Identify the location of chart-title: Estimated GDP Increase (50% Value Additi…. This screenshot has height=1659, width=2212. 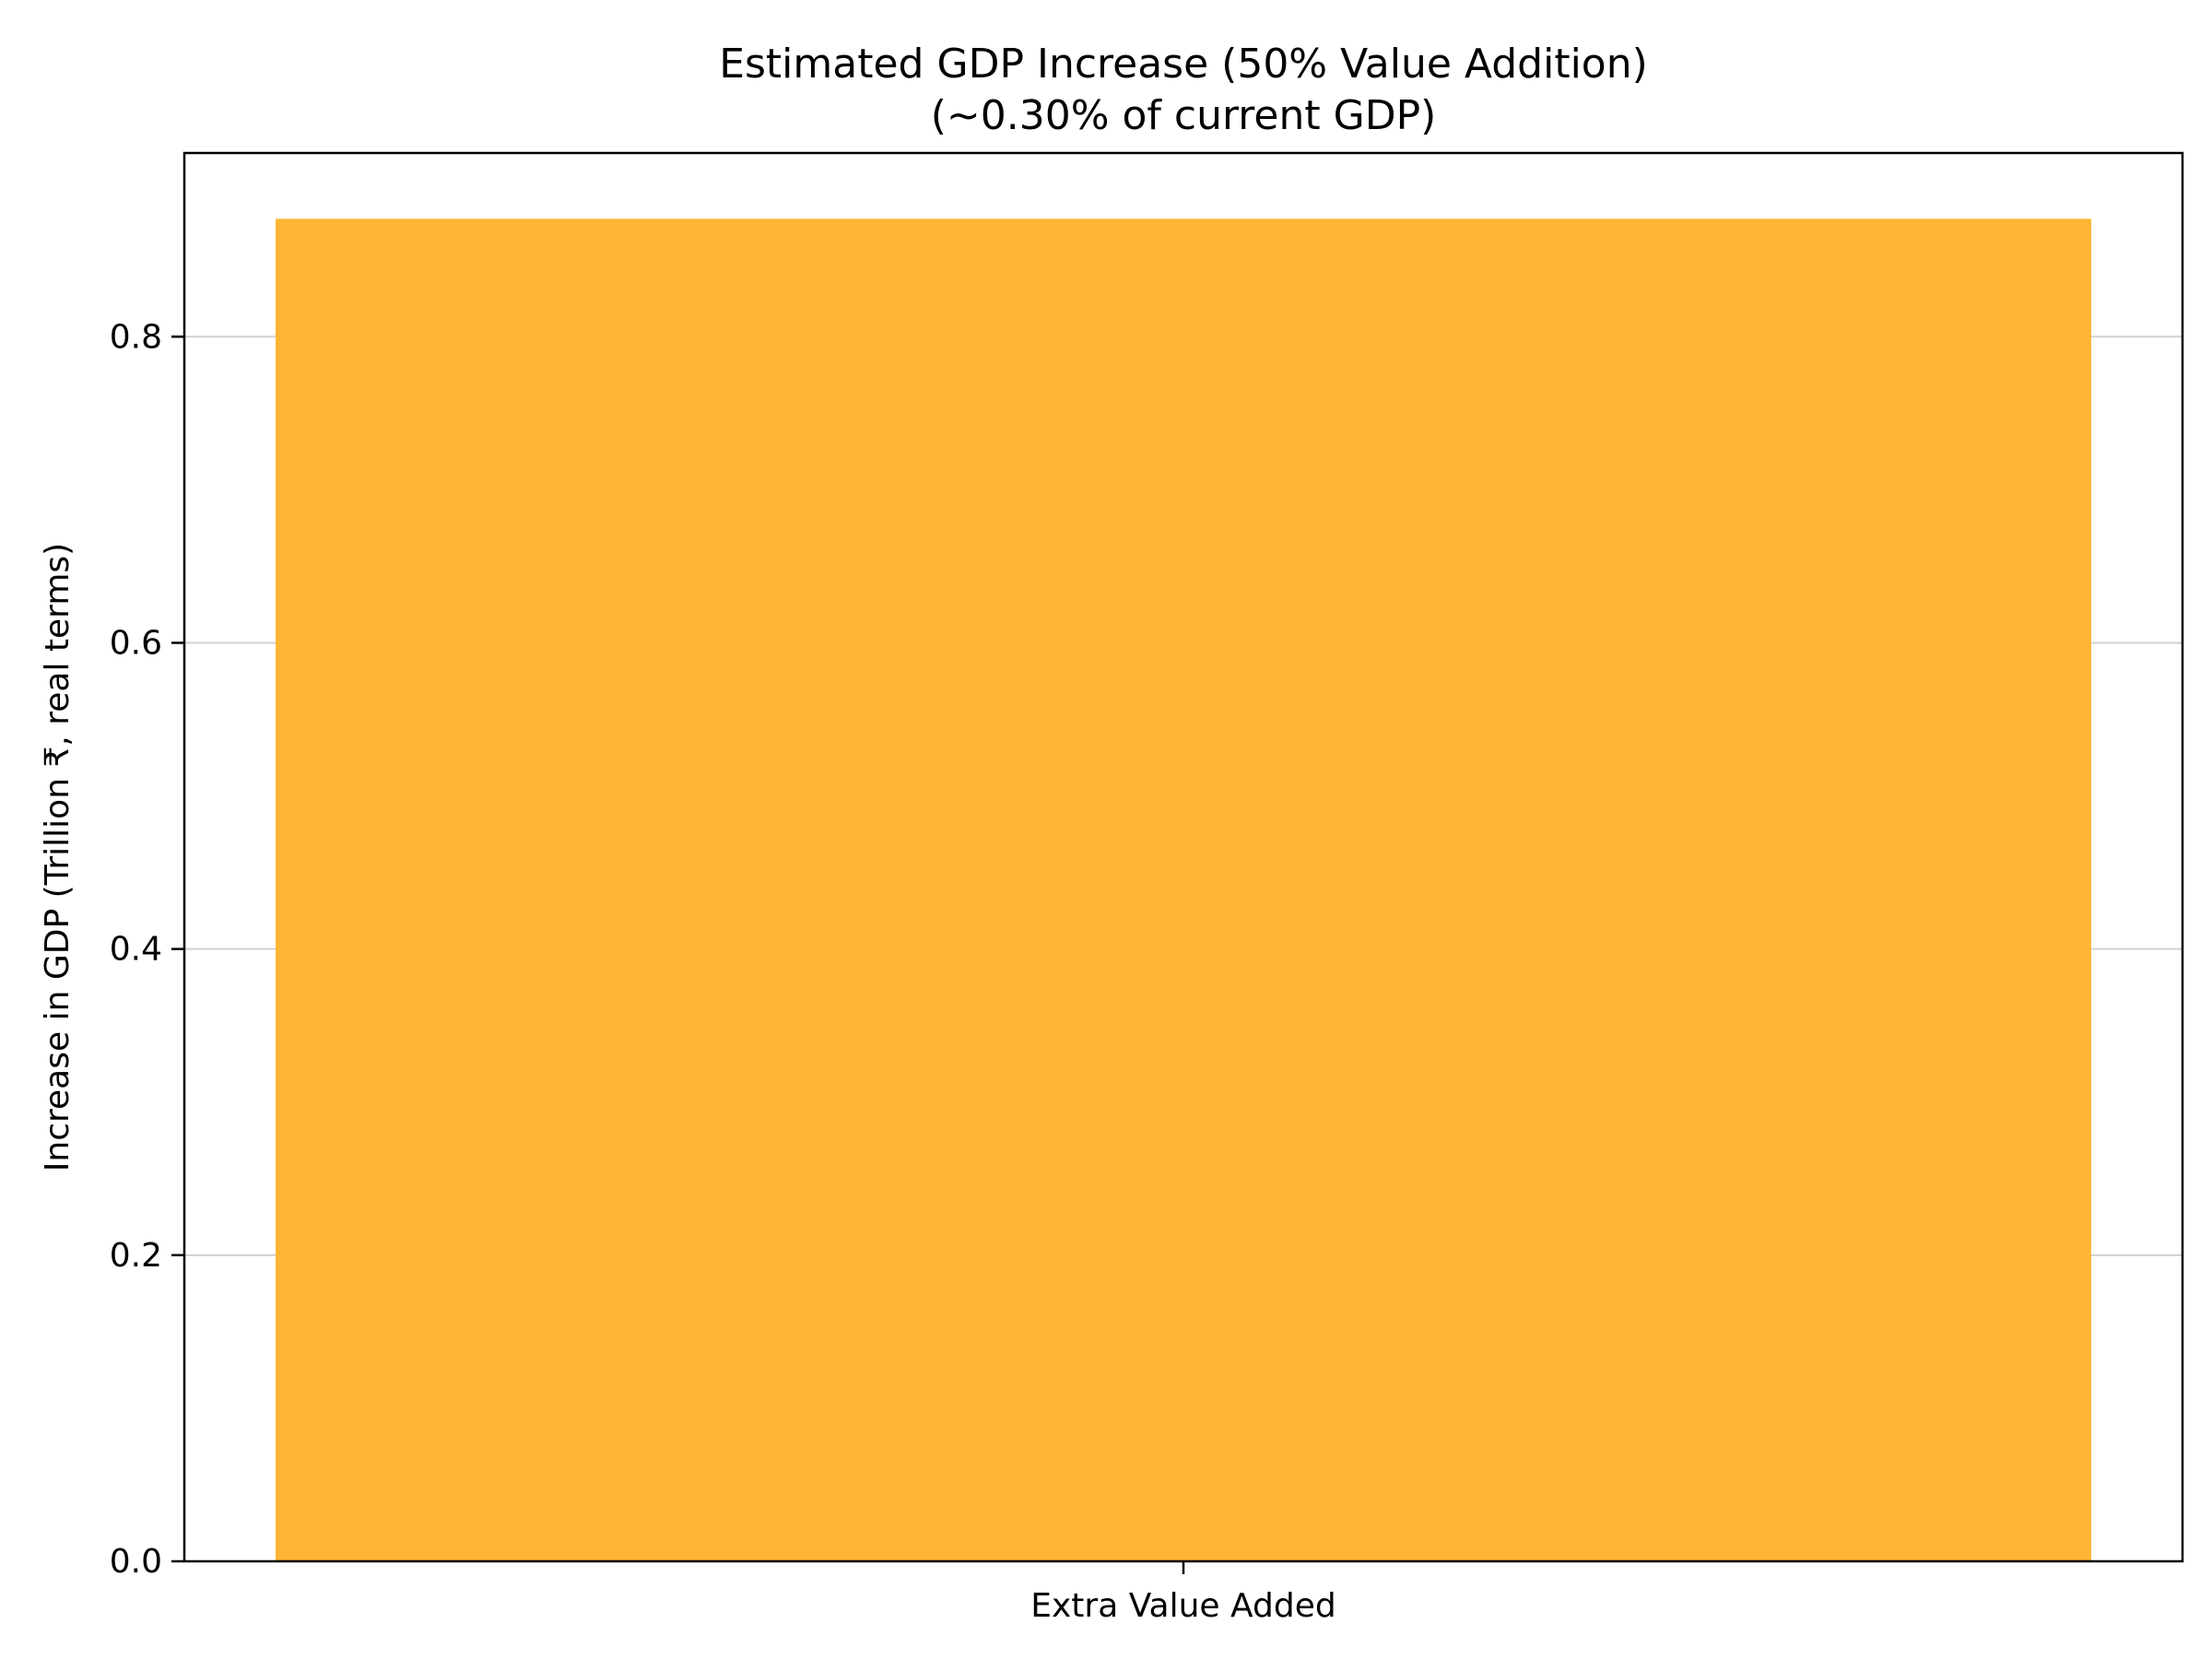
(1183, 64).